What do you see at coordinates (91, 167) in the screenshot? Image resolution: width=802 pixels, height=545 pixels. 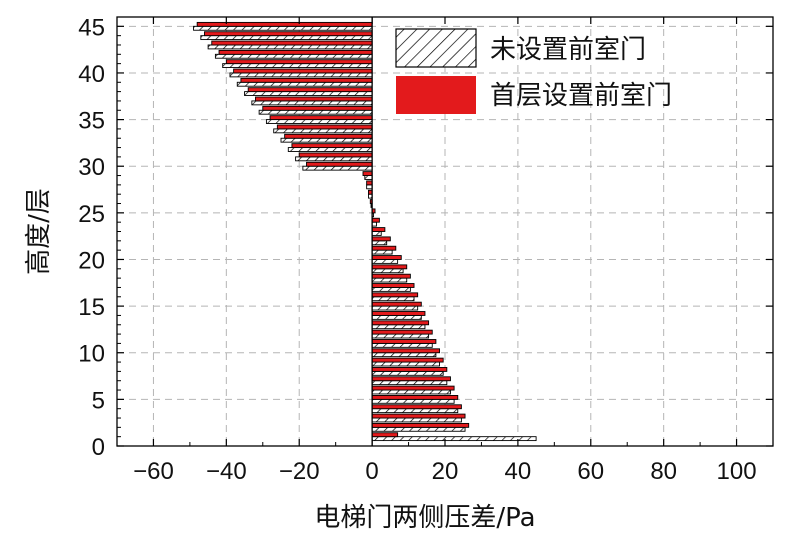 I see `y-tick-label: 30` at bounding box center [91, 167].